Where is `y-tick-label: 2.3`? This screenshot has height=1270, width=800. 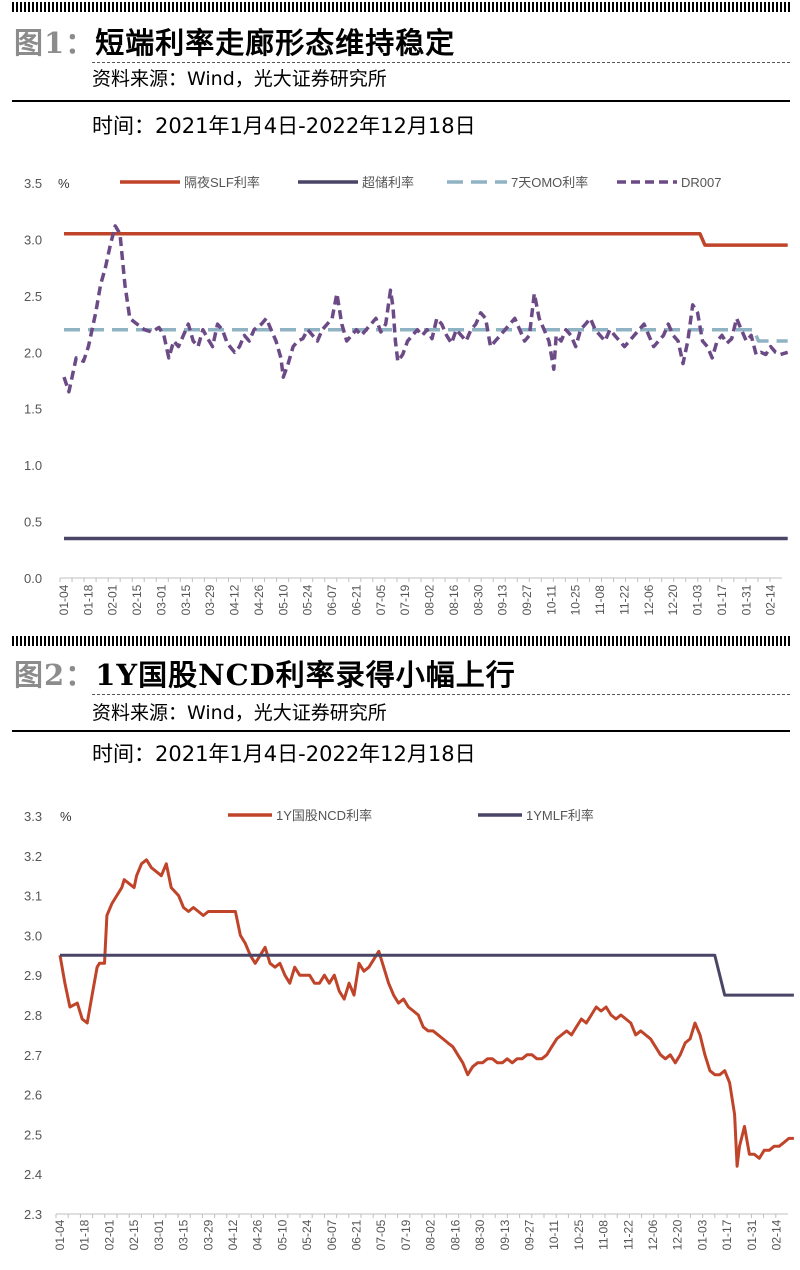
y-tick-label: 2.3 is located at coordinates (33, 1214).